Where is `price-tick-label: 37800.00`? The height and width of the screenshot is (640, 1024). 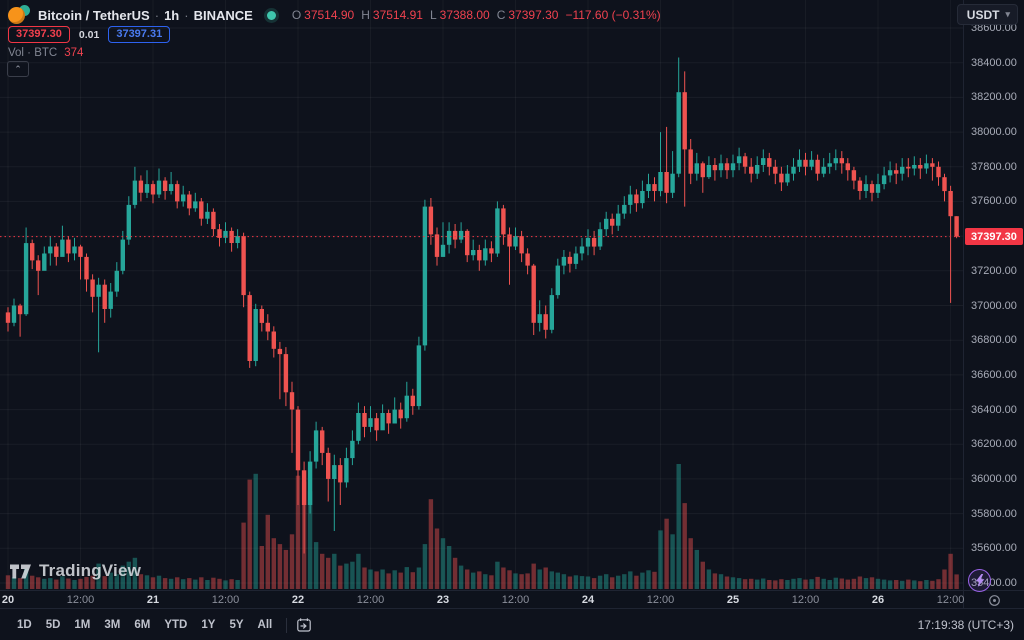 price-tick-label: 37800.00 is located at coordinates (994, 166).